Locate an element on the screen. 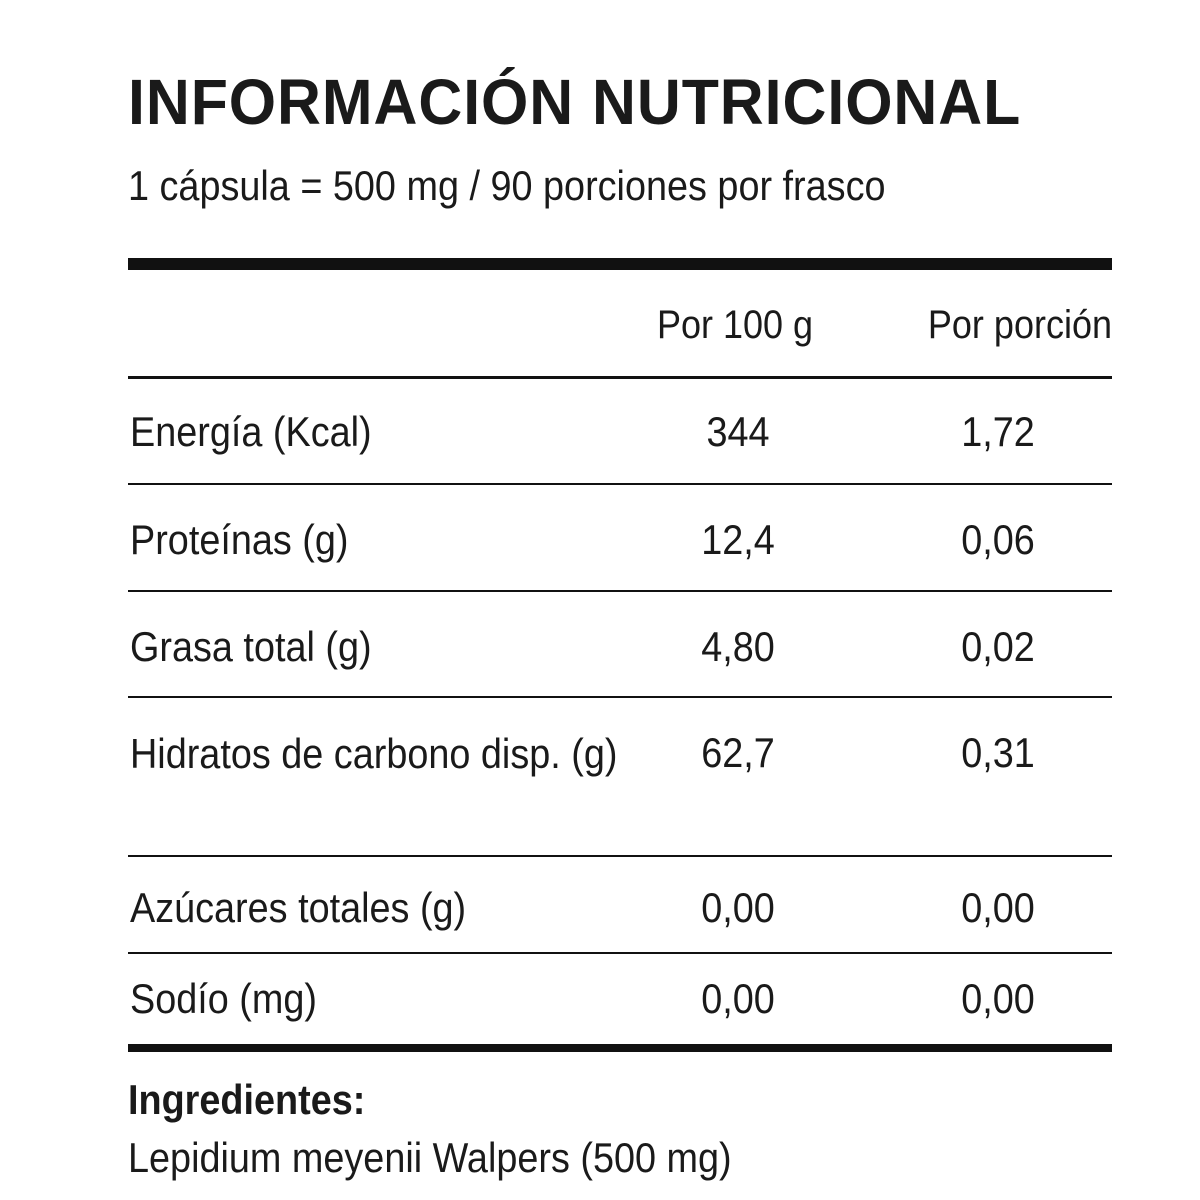  table-row-fat: Grasa total (g) 4,80 0,02 is located at coordinates (620, 645).